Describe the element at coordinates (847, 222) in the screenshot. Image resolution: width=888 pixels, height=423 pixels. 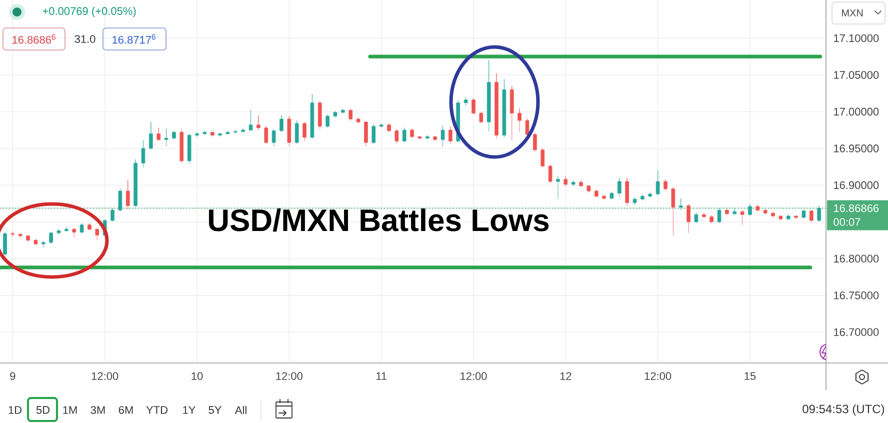
I see `text: 00:07` at that location.